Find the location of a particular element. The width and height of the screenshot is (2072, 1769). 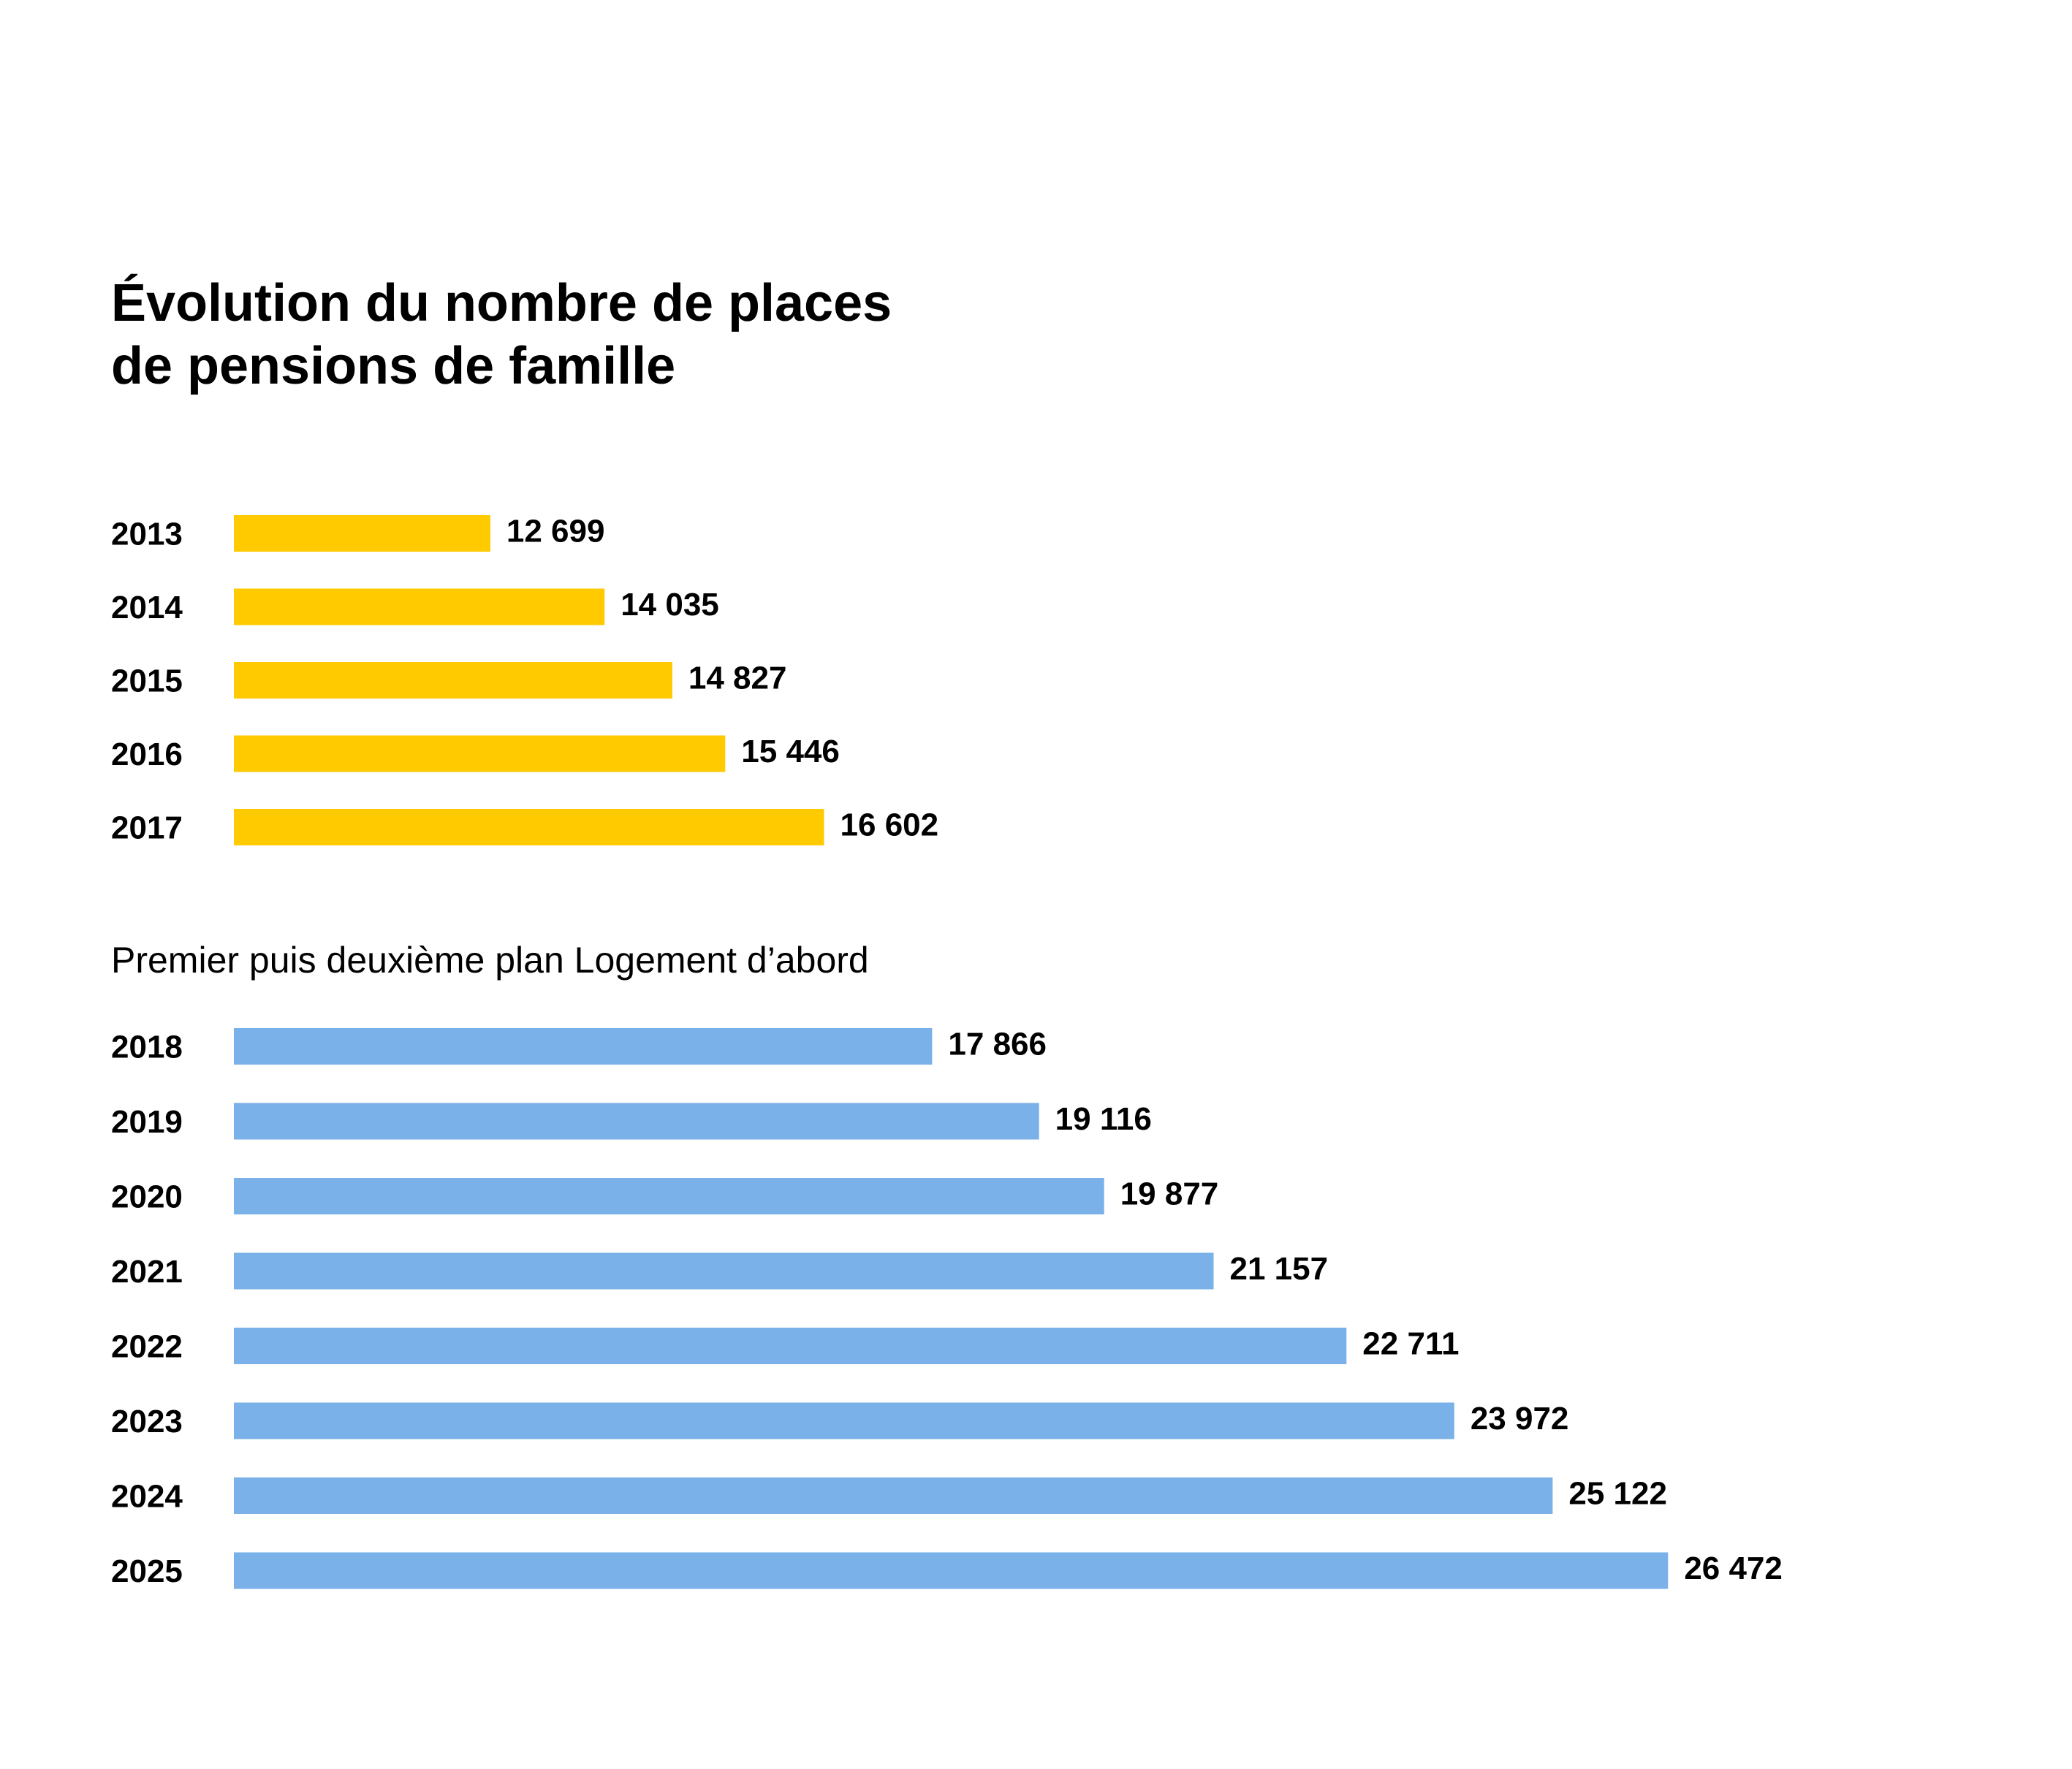

category-label: 2019 is located at coordinates (147, 1122).